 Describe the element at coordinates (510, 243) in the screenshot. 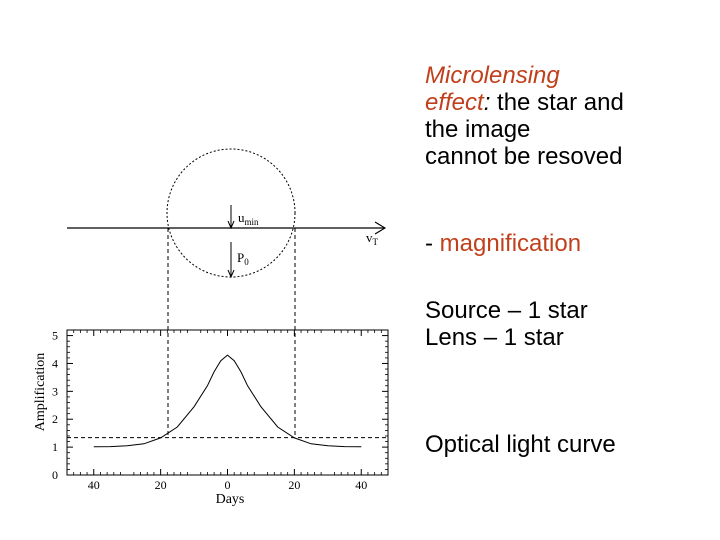

I see `magnification-word: magnification` at that location.